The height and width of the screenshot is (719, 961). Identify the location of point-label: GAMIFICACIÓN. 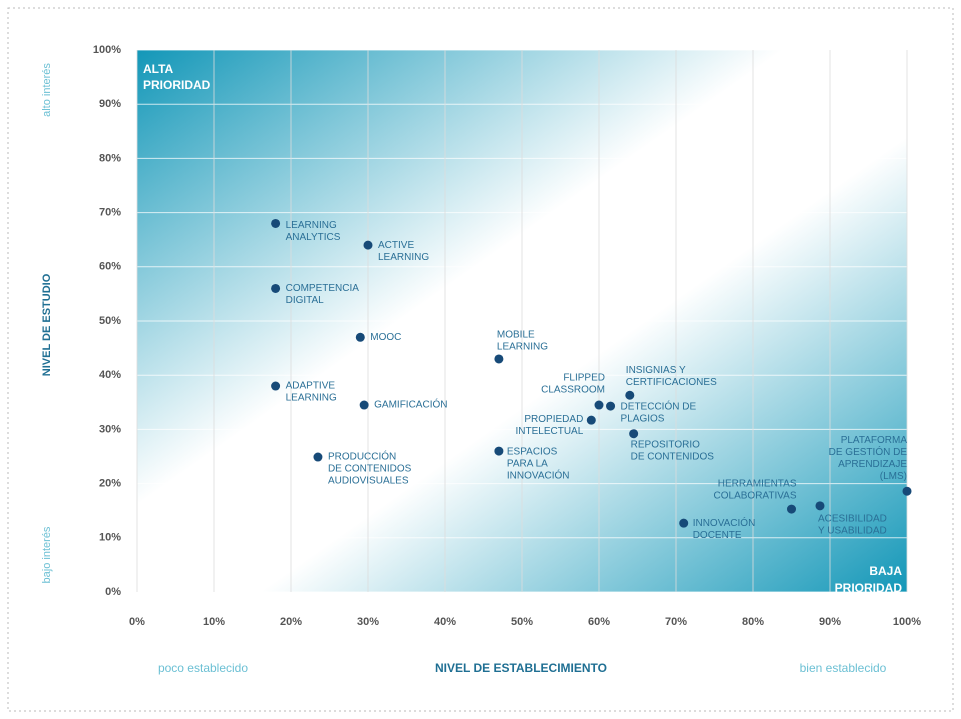
(410, 404).